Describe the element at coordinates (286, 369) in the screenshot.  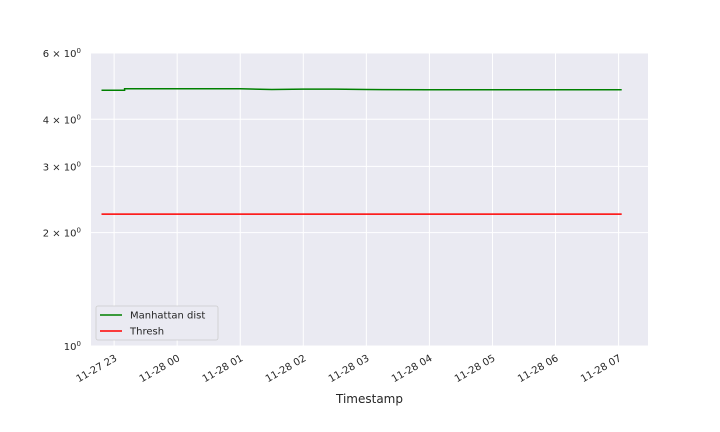
I see `x-tick-label: 11-28 02` at that location.